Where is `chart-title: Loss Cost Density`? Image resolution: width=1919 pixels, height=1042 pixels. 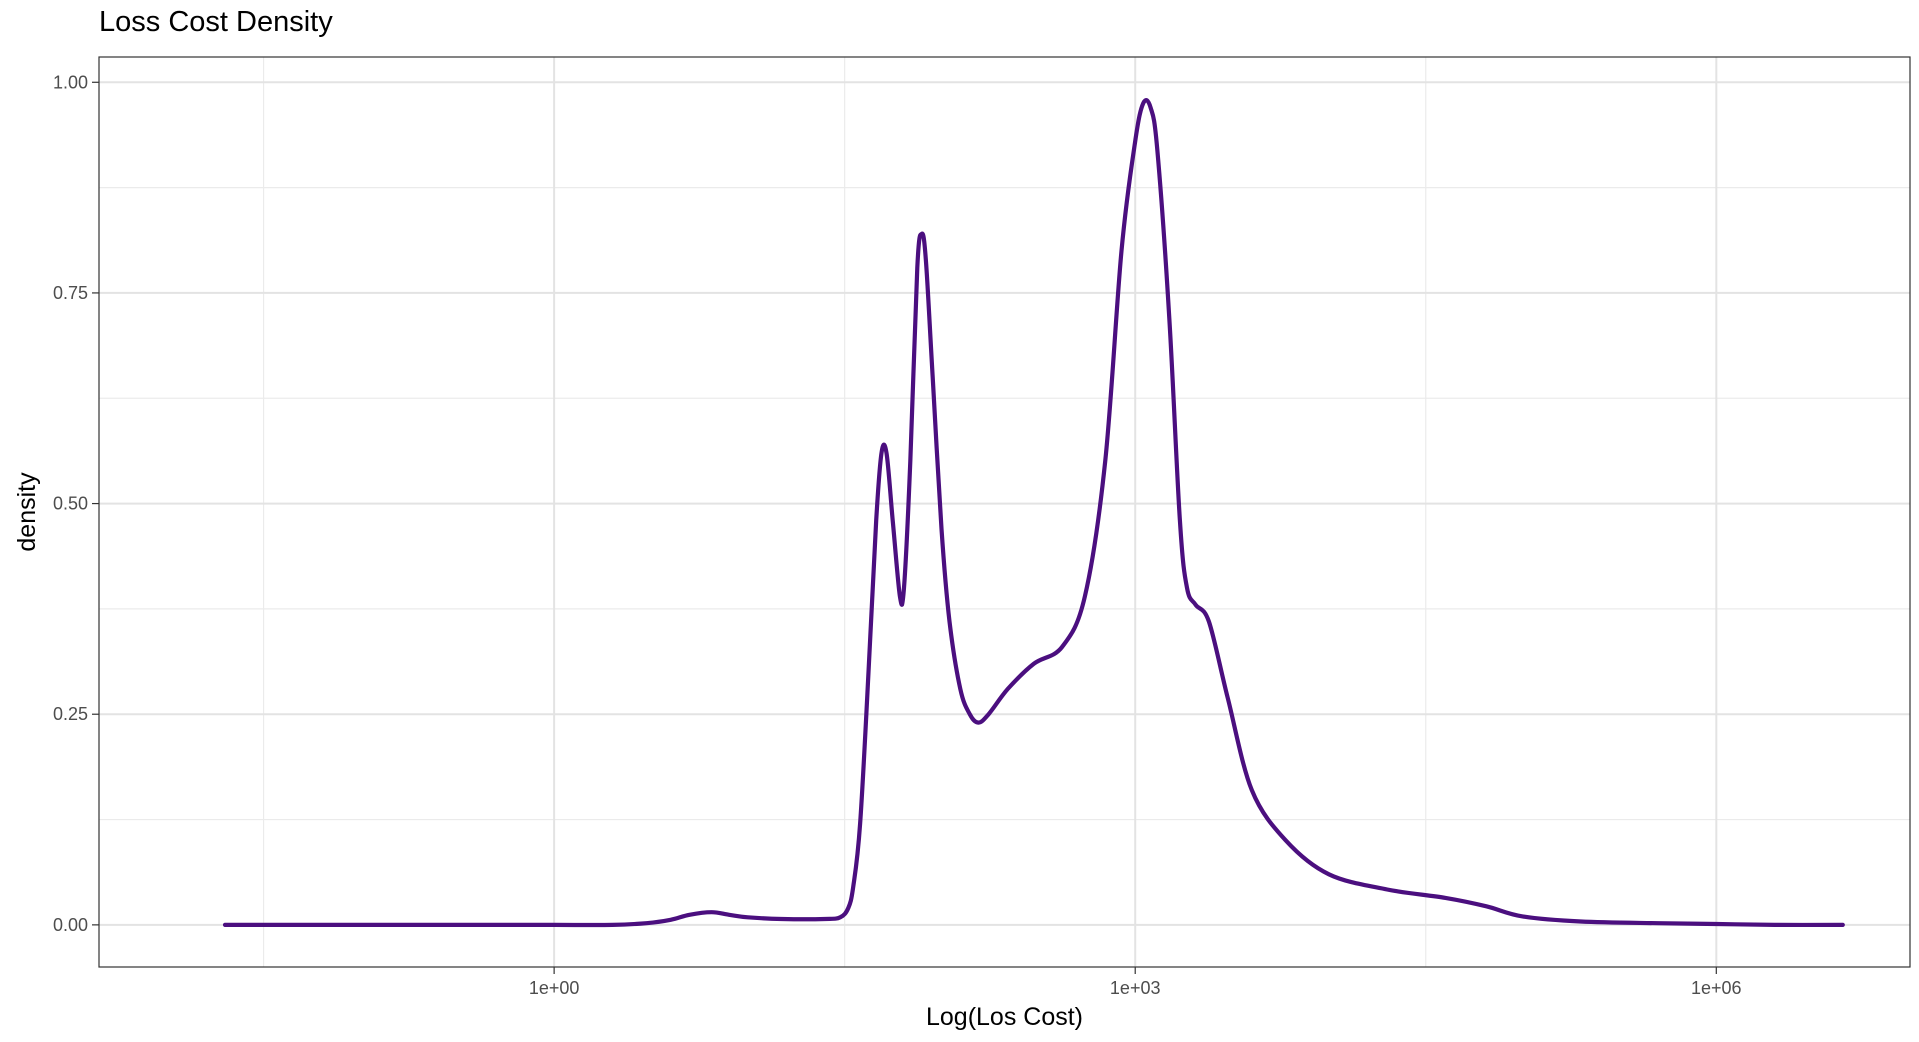 chart-title: Loss Cost Density is located at coordinates (216, 22).